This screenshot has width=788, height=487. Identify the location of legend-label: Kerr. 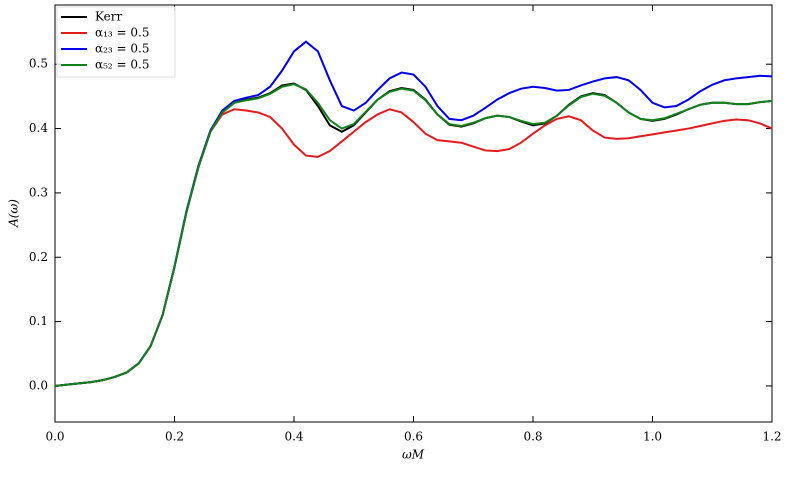
(108, 17).